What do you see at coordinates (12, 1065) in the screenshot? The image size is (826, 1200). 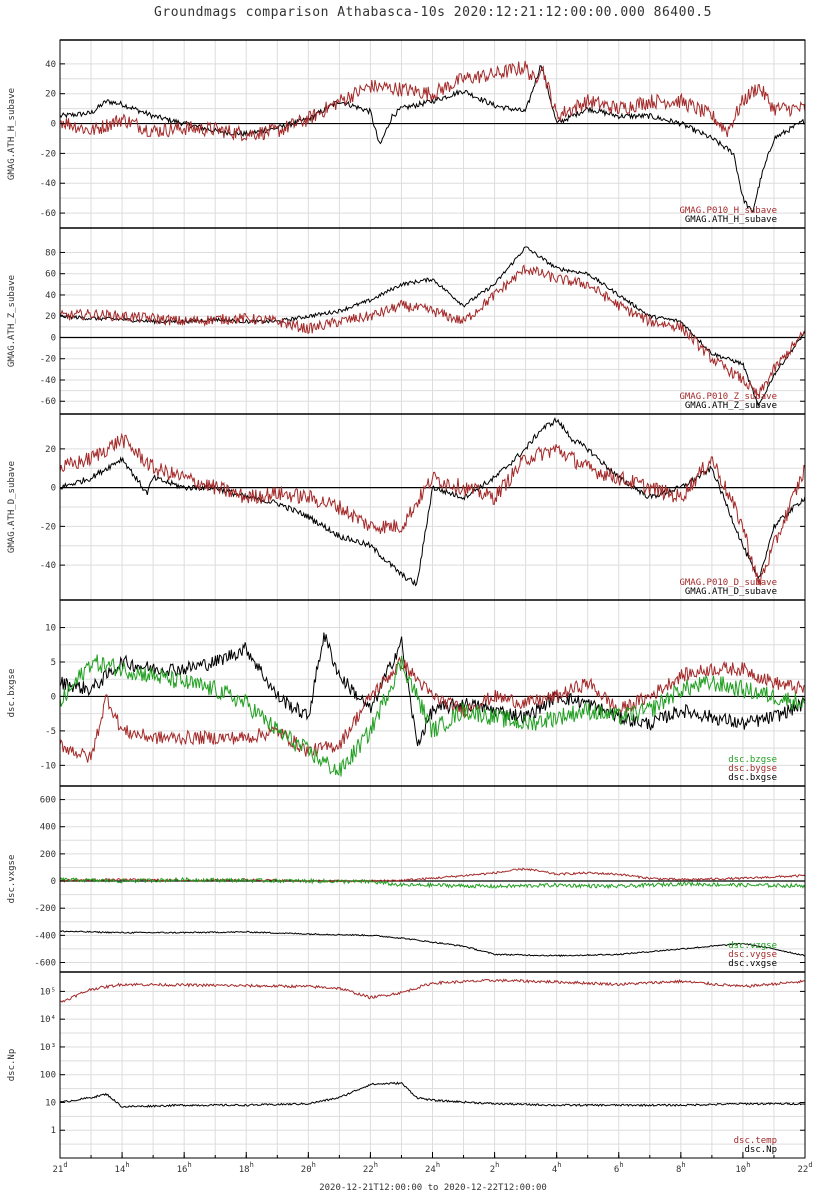 I see `y-axis-label: dsc.Np` at bounding box center [12, 1065].